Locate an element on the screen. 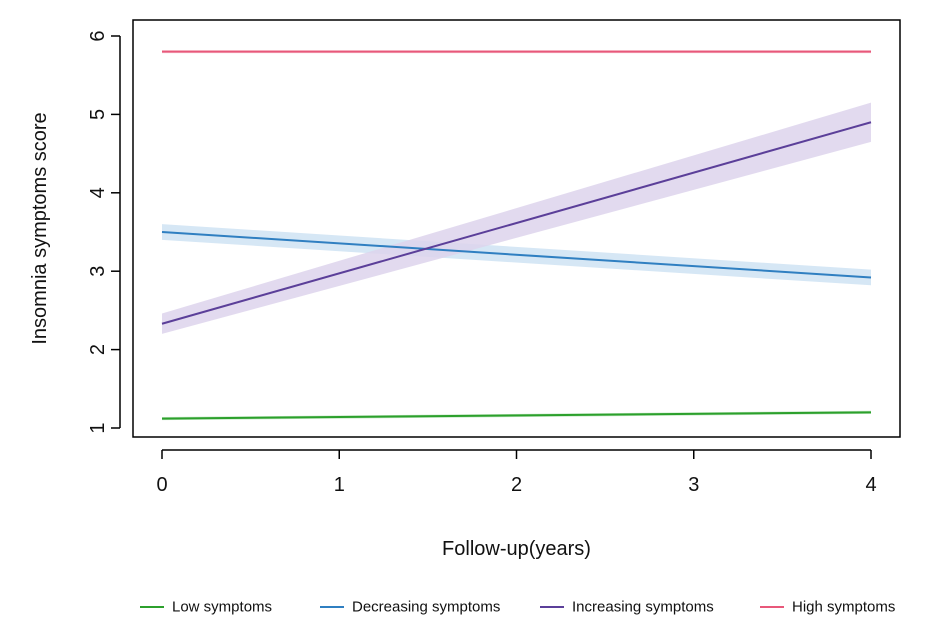  y-tick-label: 3 is located at coordinates (98, 271).